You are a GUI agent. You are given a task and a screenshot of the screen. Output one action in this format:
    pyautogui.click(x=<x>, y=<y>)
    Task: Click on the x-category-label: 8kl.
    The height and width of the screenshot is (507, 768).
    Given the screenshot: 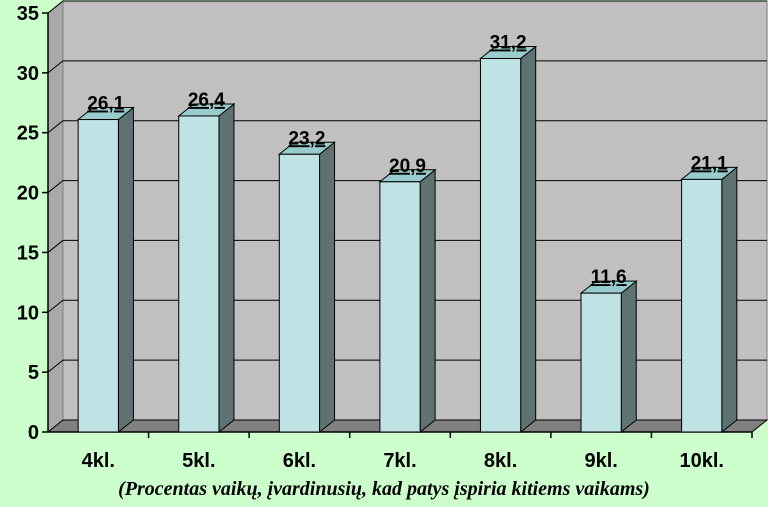 What is the action you would take?
    pyautogui.click(x=500, y=461)
    